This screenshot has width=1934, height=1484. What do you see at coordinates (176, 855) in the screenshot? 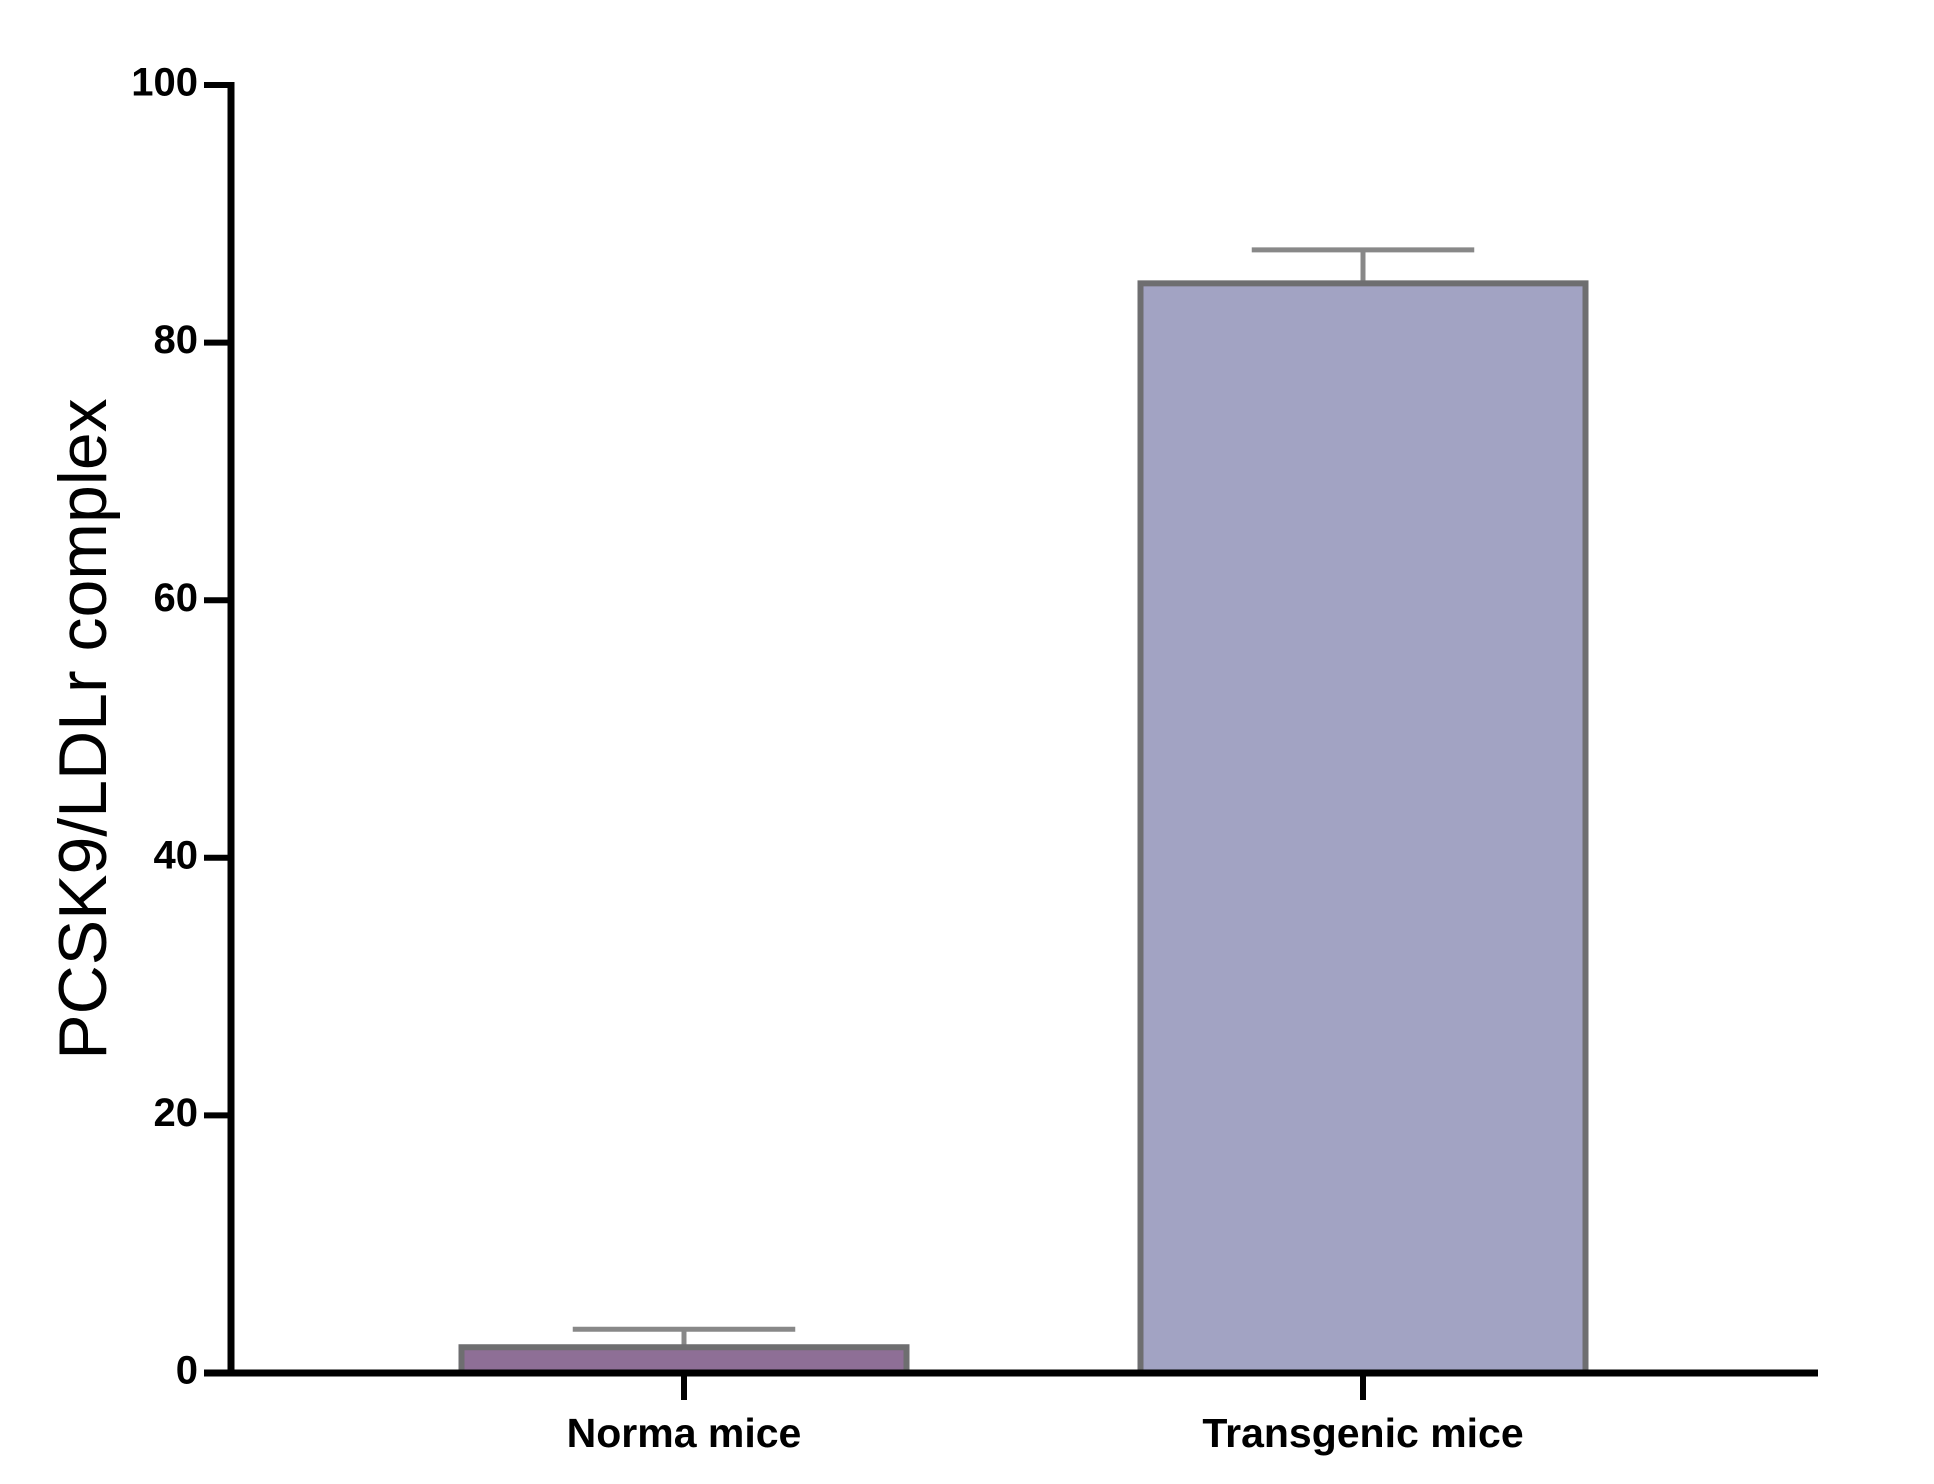
I see `y-tick-label: 40` at bounding box center [176, 855].